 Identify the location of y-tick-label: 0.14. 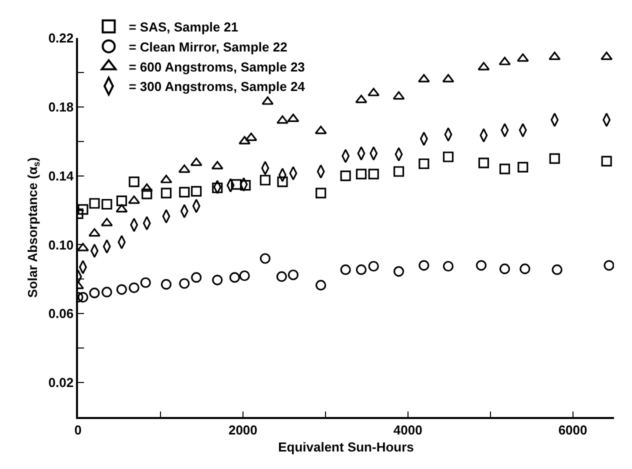
(61, 176).